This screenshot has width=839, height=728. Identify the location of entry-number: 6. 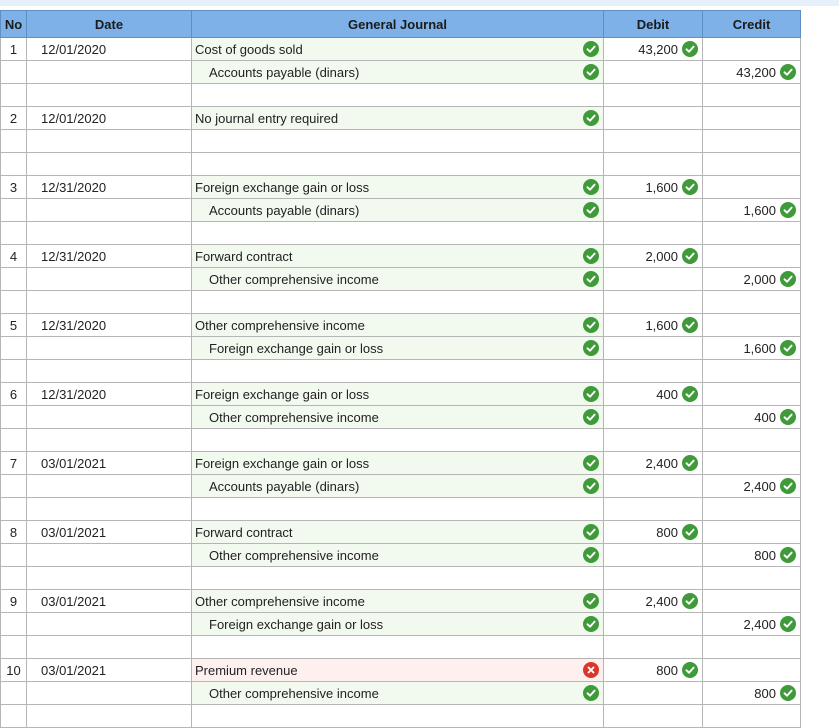
(13, 394).